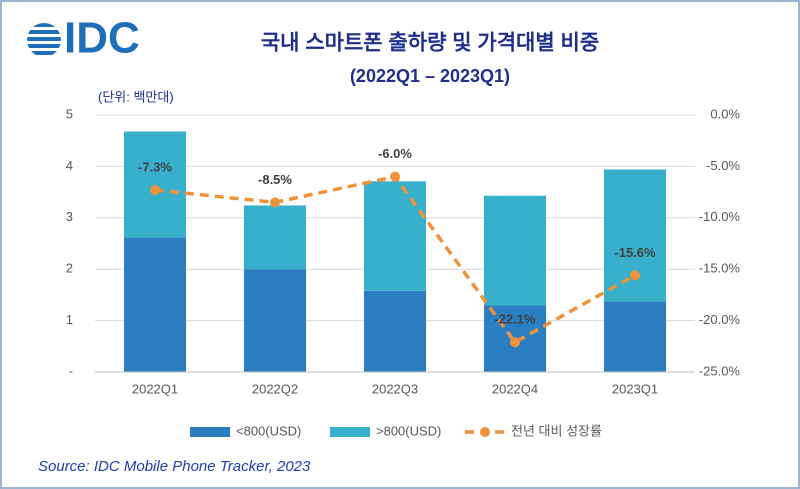  Describe the element at coordinates (102, 38) in the screenshot. I see `logo-text: IDC` at that location.